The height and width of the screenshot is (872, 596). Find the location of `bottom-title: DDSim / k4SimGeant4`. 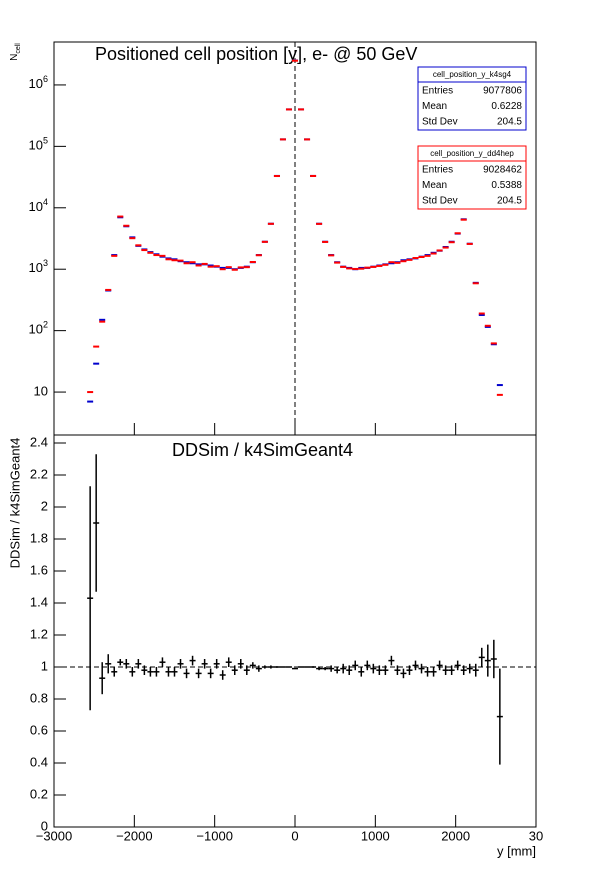

bottom-title: DDSim / k4SimGeant4 is located at coordinates (262, 450).